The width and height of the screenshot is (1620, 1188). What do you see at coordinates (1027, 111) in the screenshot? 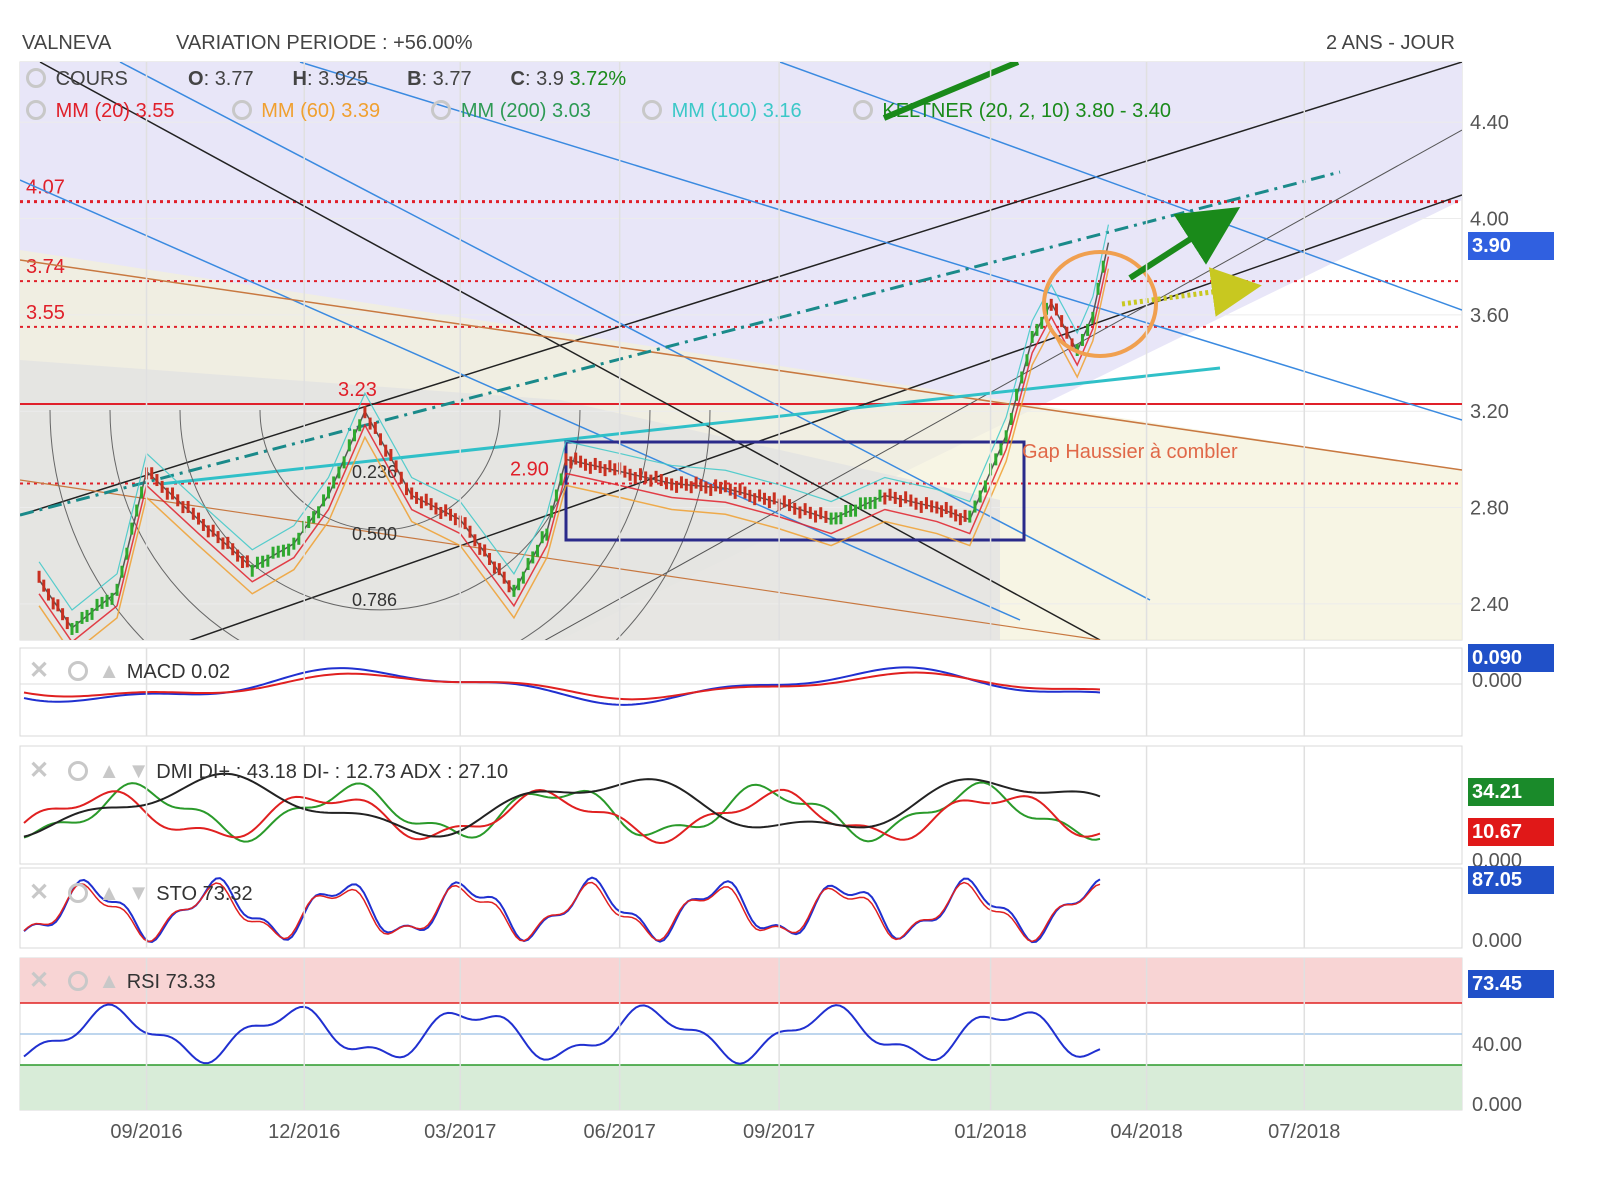
I see `keltner-legend: KELTNER (20, 2, 10) 3.80 - 3.40` at bounding box center [1027, 111].